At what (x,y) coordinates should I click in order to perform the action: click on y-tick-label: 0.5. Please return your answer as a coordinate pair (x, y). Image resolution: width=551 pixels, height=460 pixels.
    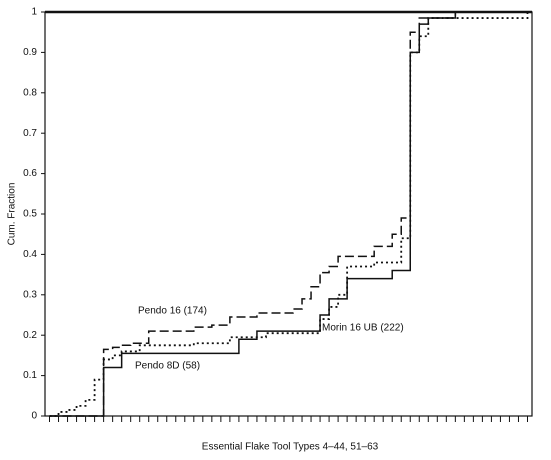
    Looking at the image, I should click on (30, 214).